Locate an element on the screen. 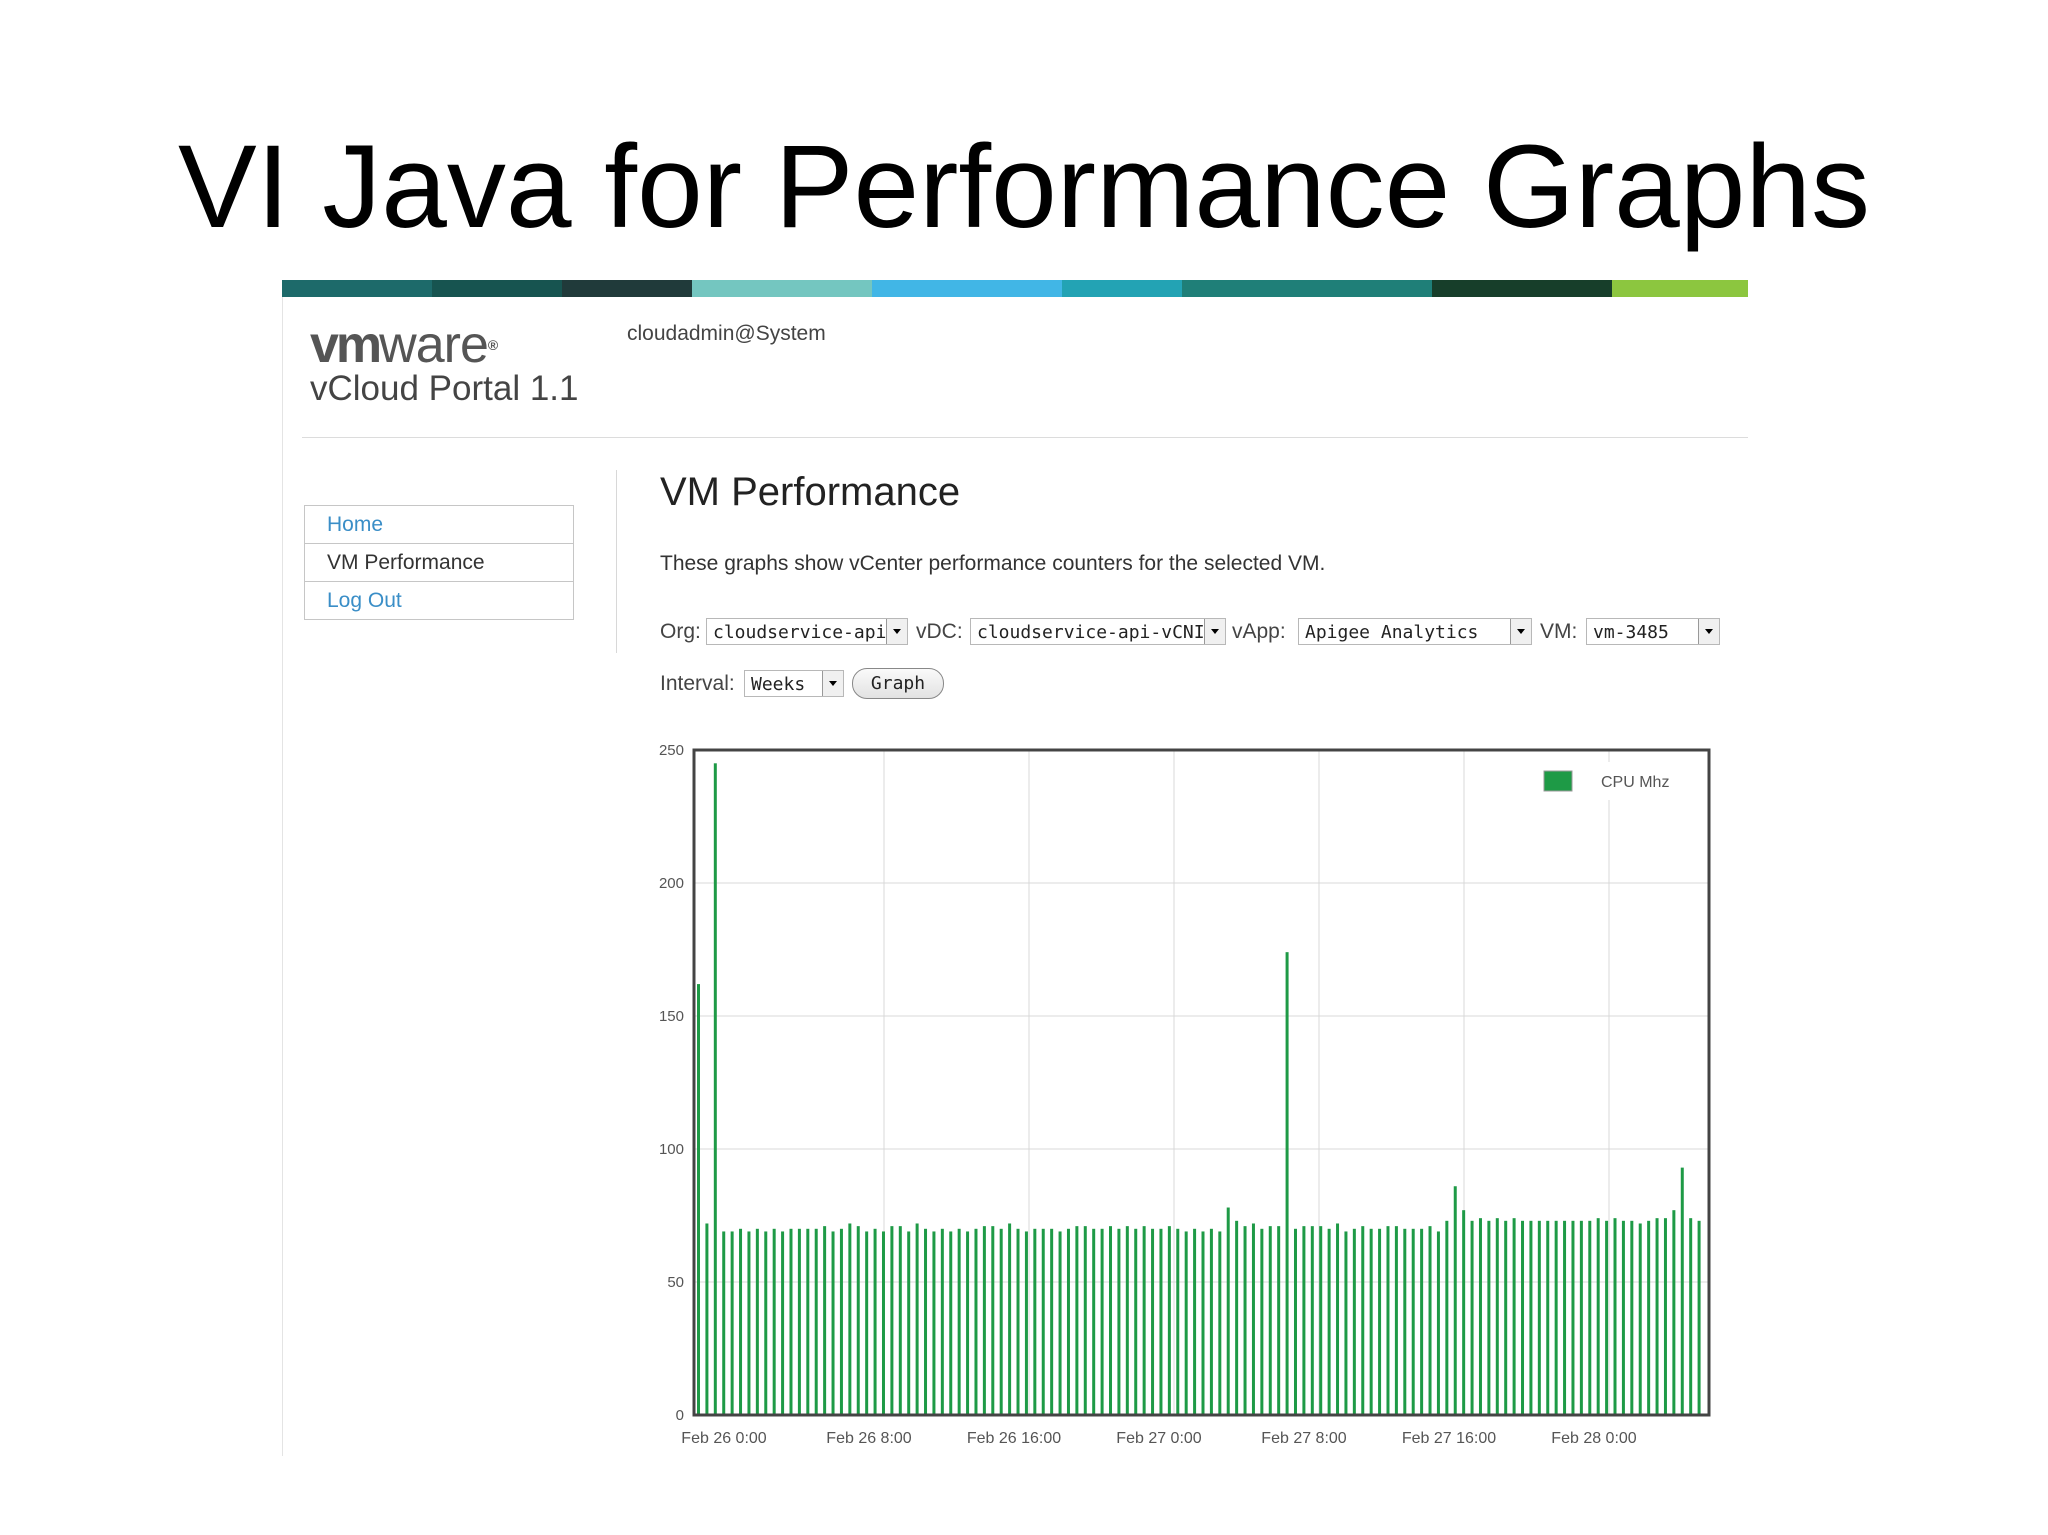 This screenshot has height=1535, width=2048. graph-button: Graph is located at coordinates (898, 683).